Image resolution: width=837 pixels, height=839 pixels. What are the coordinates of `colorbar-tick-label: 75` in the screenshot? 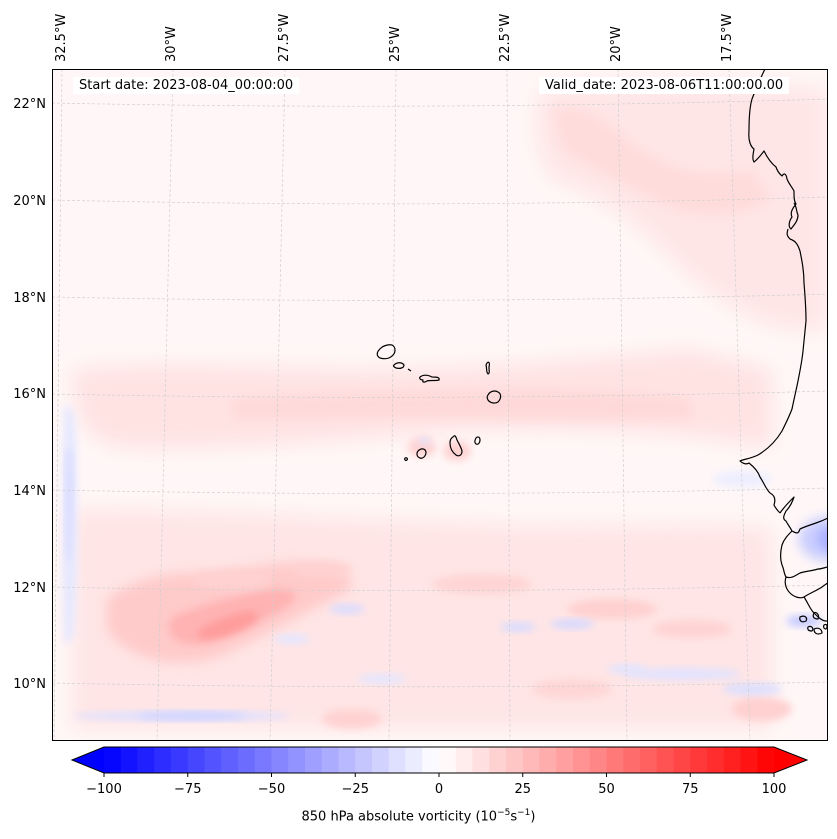 It's located at (690, 789).